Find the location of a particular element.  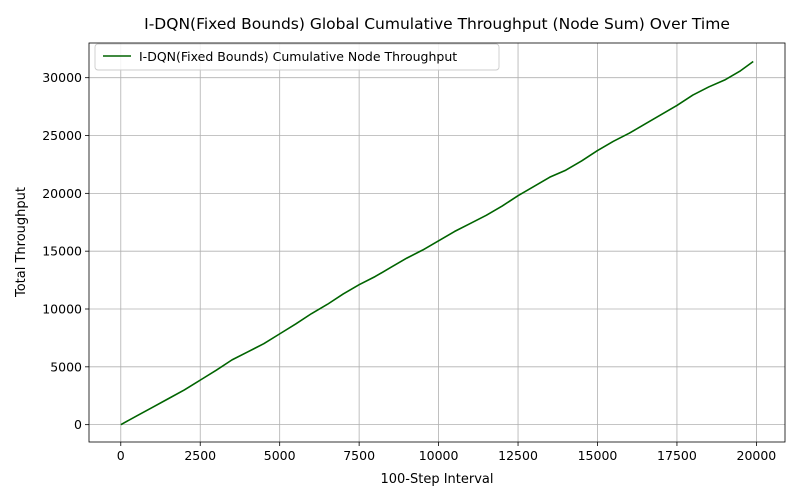

x-axis-label: 100-Step Interval is located at coordinates (436, 479).